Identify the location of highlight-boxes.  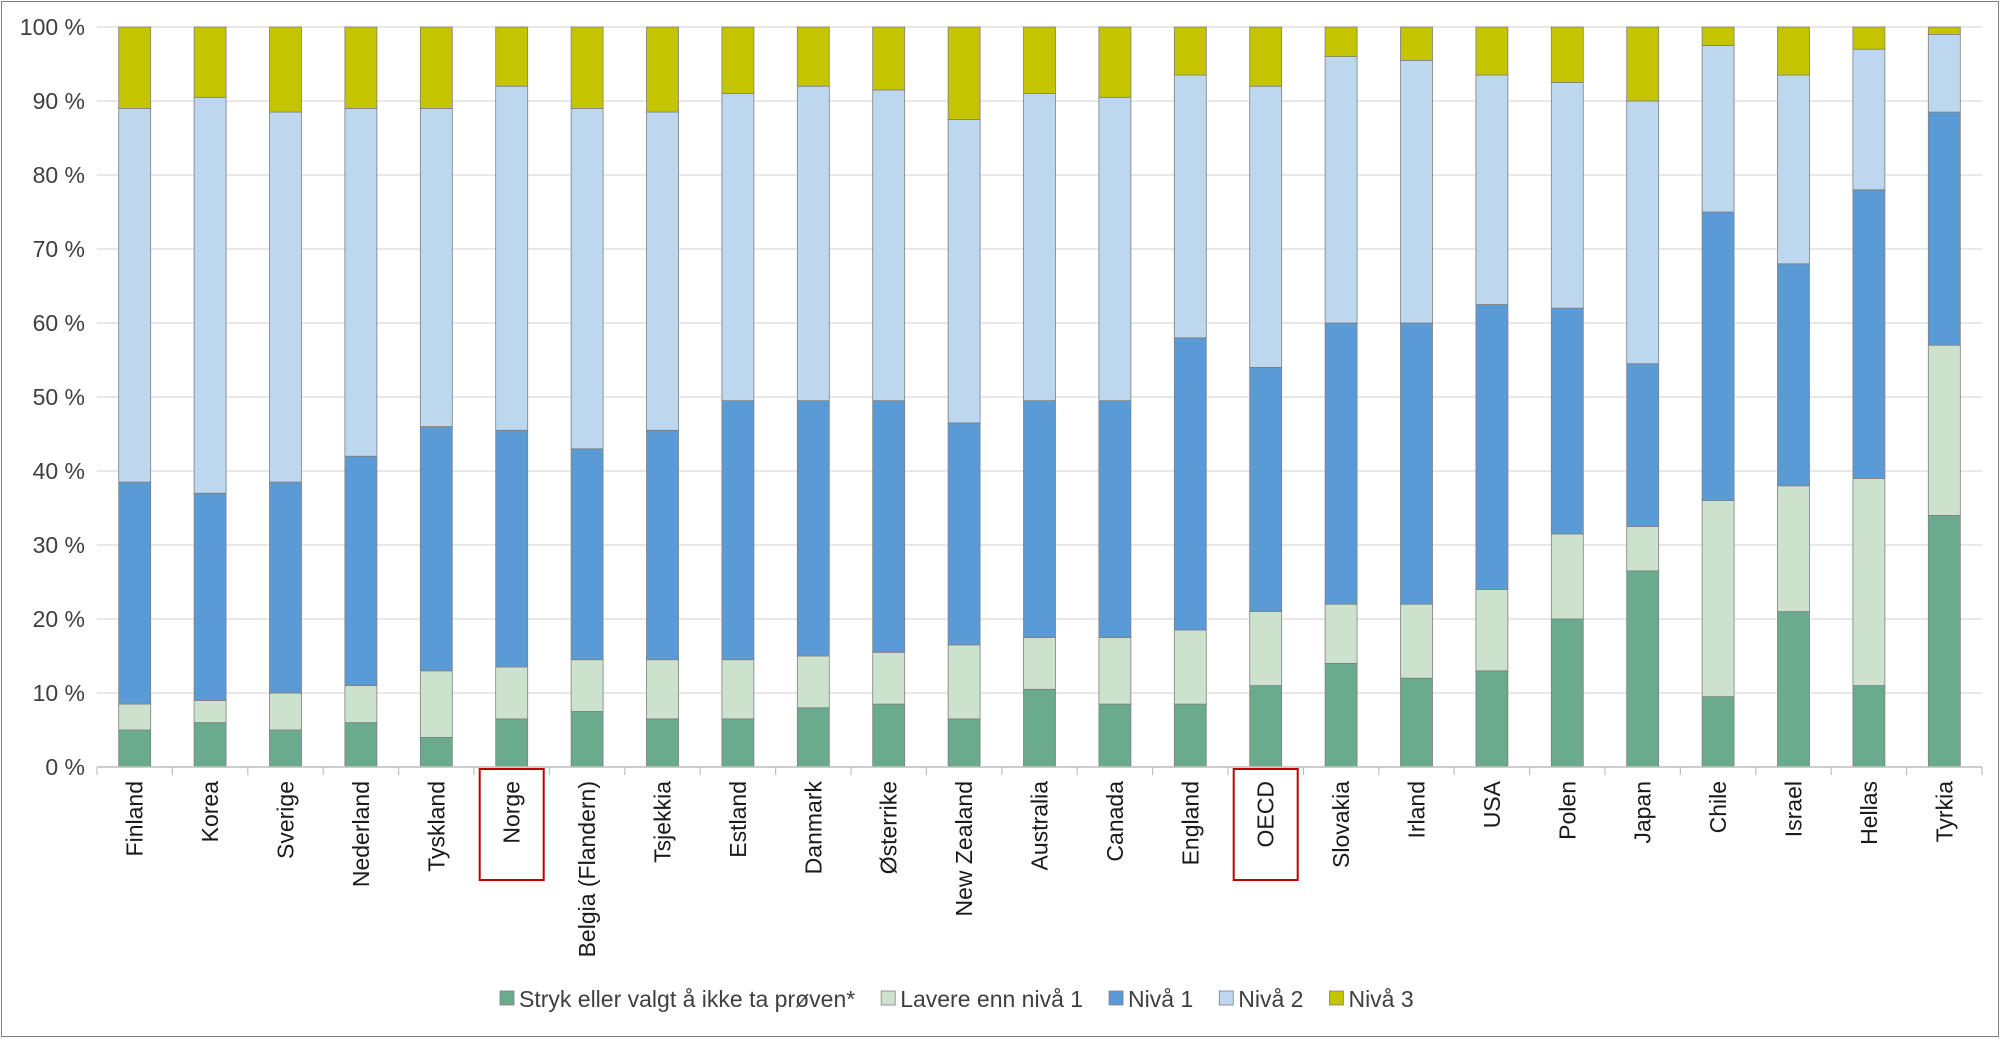
(888, 824).